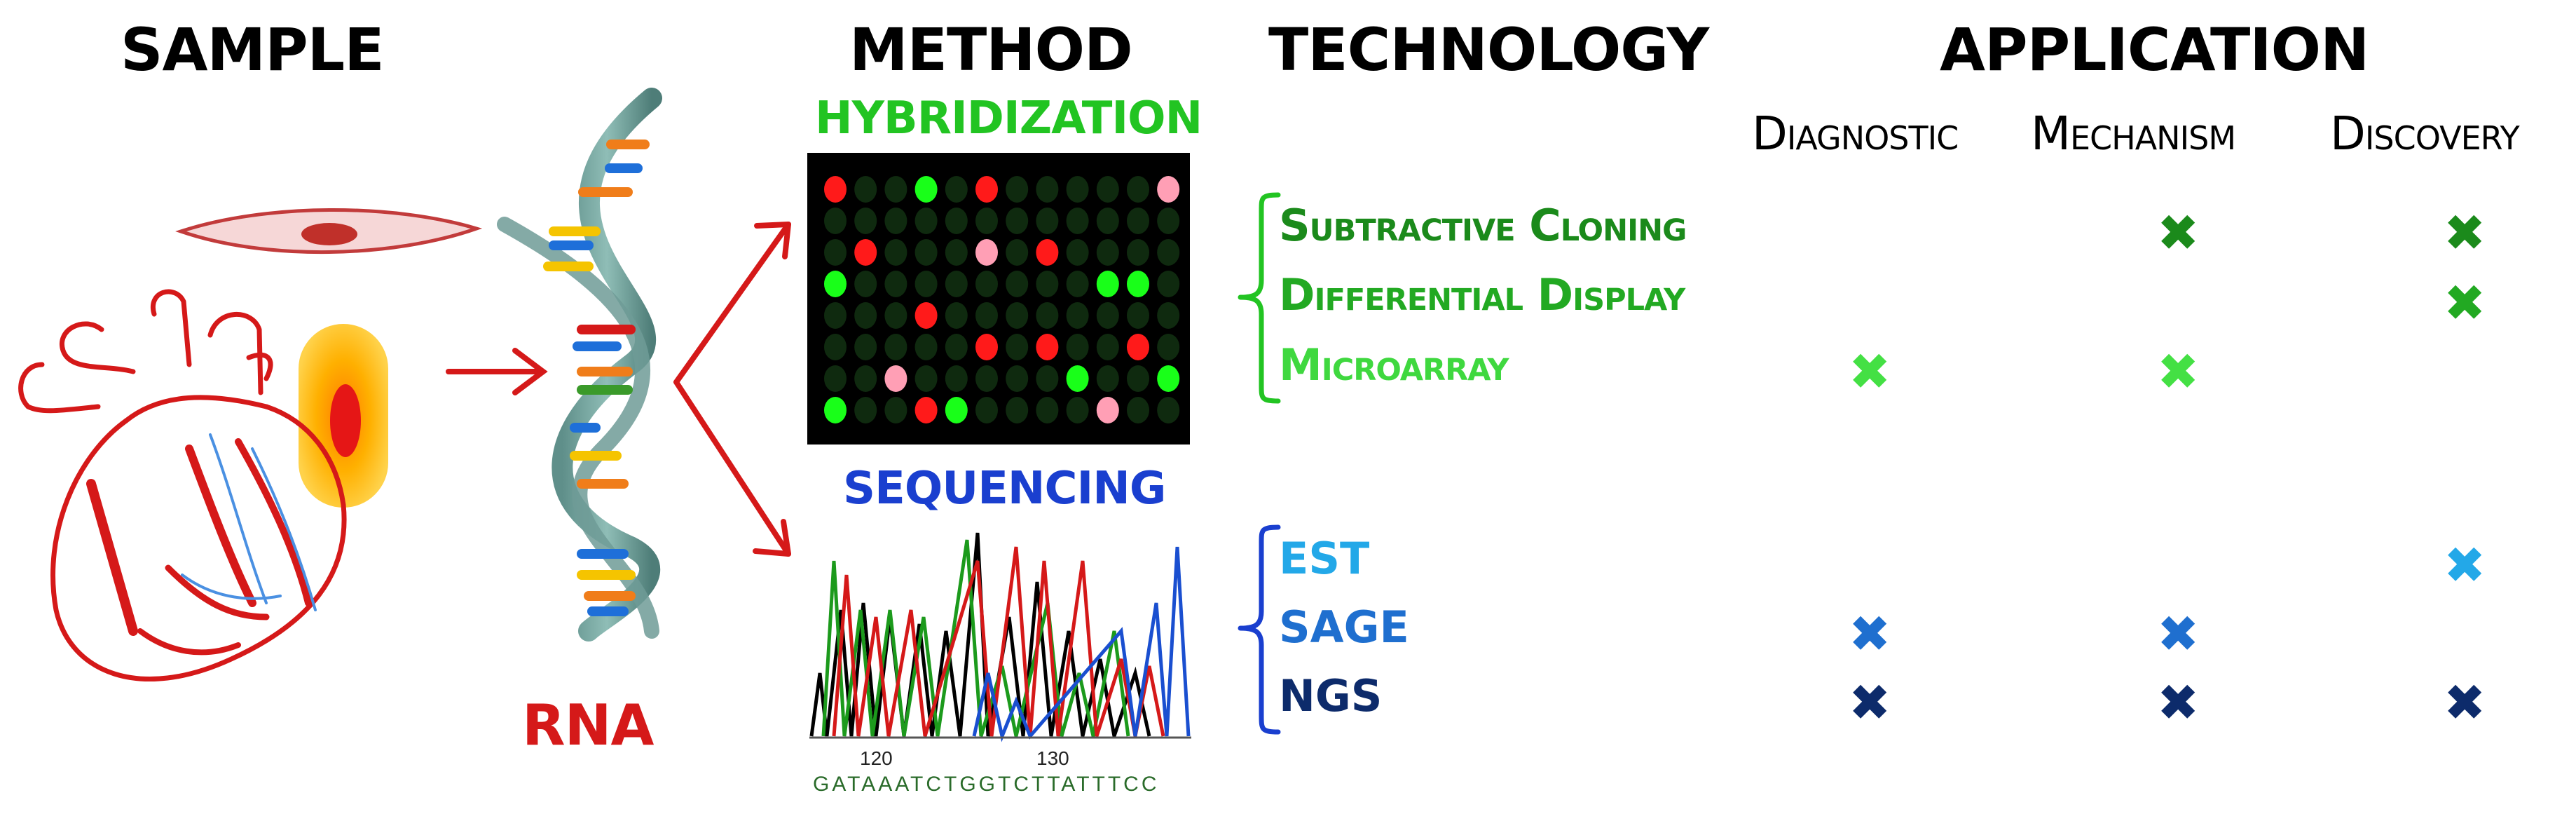  I want to click on mark-subtractive-cloning-discovery: ✖, so click(2465, 232).